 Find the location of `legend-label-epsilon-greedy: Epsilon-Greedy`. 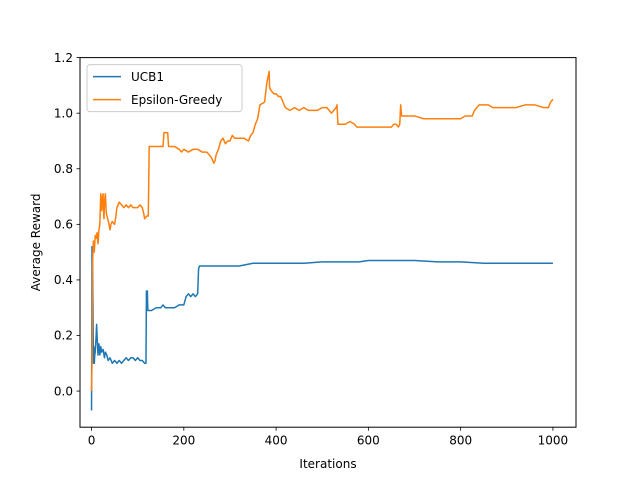

legend-label-epsilon-greedy: Epsilon-Greedy is located at coordinates (176, 100).